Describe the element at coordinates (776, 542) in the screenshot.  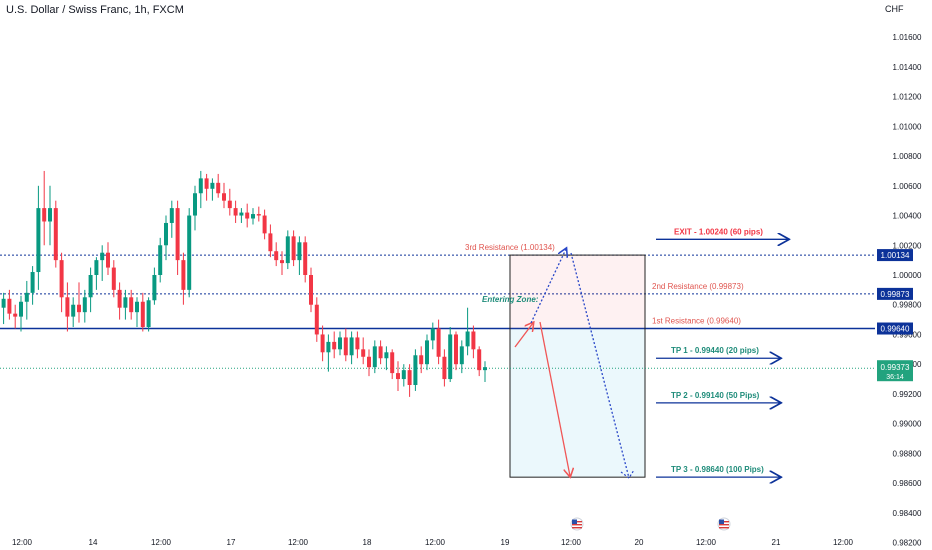
I see `x-tick-label: 21` at that location.